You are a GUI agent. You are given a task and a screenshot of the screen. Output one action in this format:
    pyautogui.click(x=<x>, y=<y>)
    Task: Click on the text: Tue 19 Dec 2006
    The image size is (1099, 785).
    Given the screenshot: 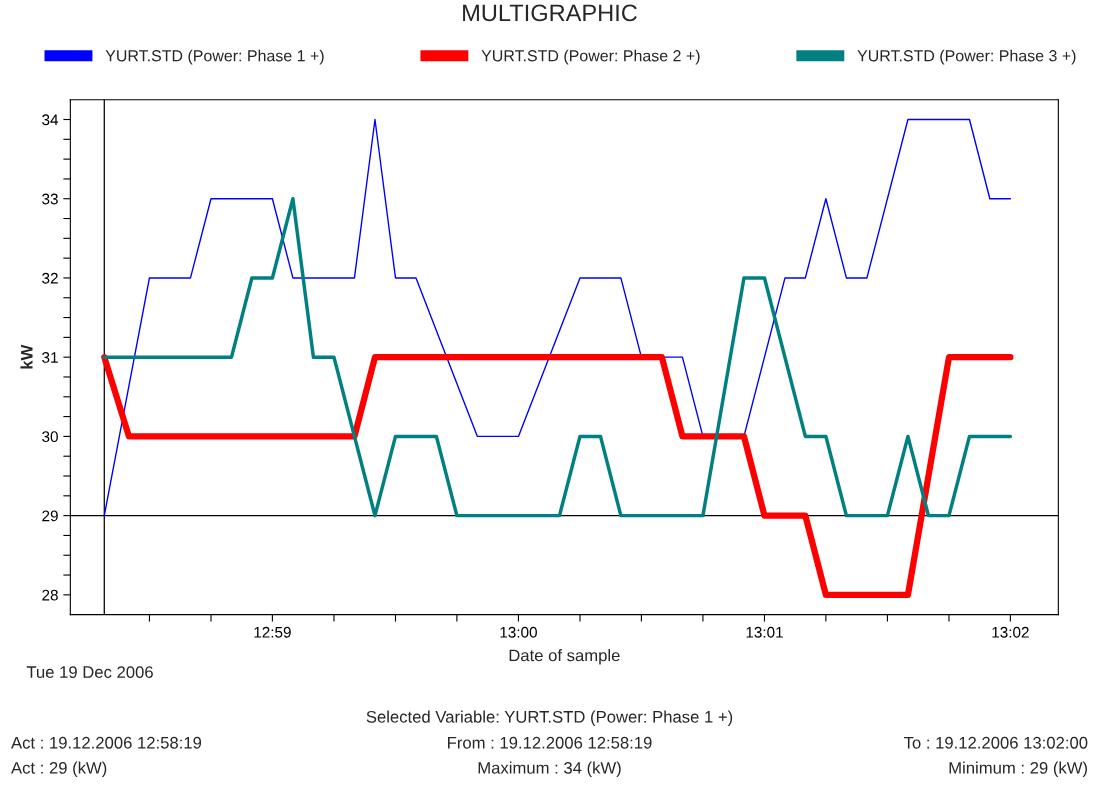 What is the action you would take?
    pyautogui.click(x=89, y=672)
    